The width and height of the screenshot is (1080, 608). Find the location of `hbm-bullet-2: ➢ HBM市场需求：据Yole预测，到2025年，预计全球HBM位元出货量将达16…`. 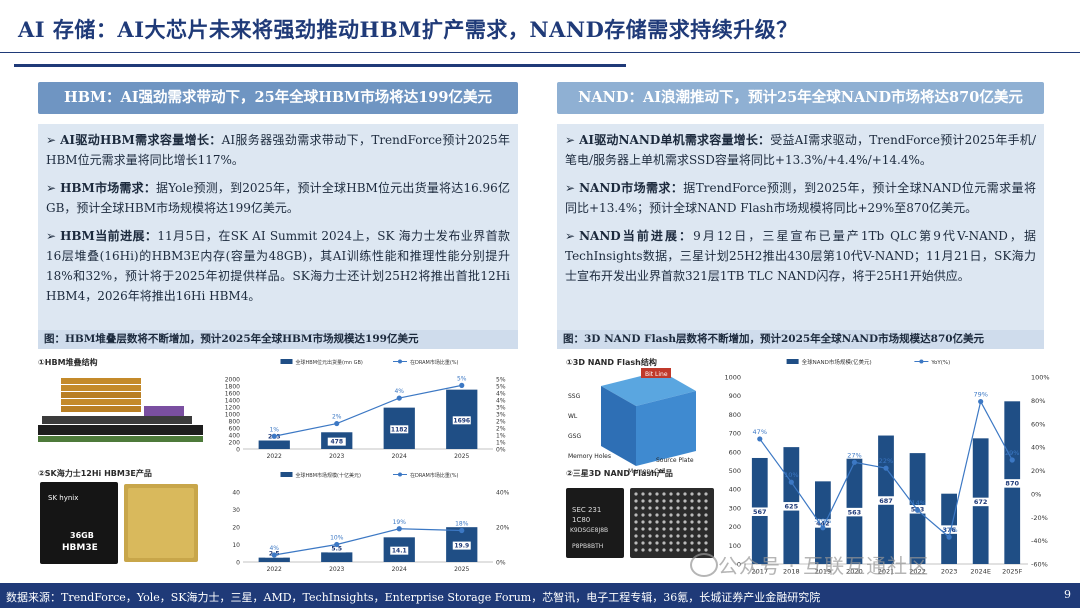

hbm-bullet-2: ➢ HBM市场需求：据Yole预测，到2025年，预计全球HBM位元出货量将达16… is located at coordinates (278, 198).